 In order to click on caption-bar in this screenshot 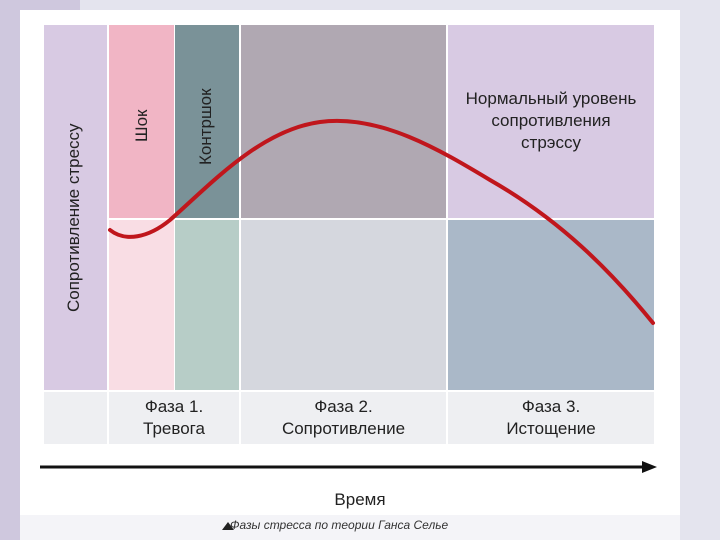, I will do `click(350, 527)`.